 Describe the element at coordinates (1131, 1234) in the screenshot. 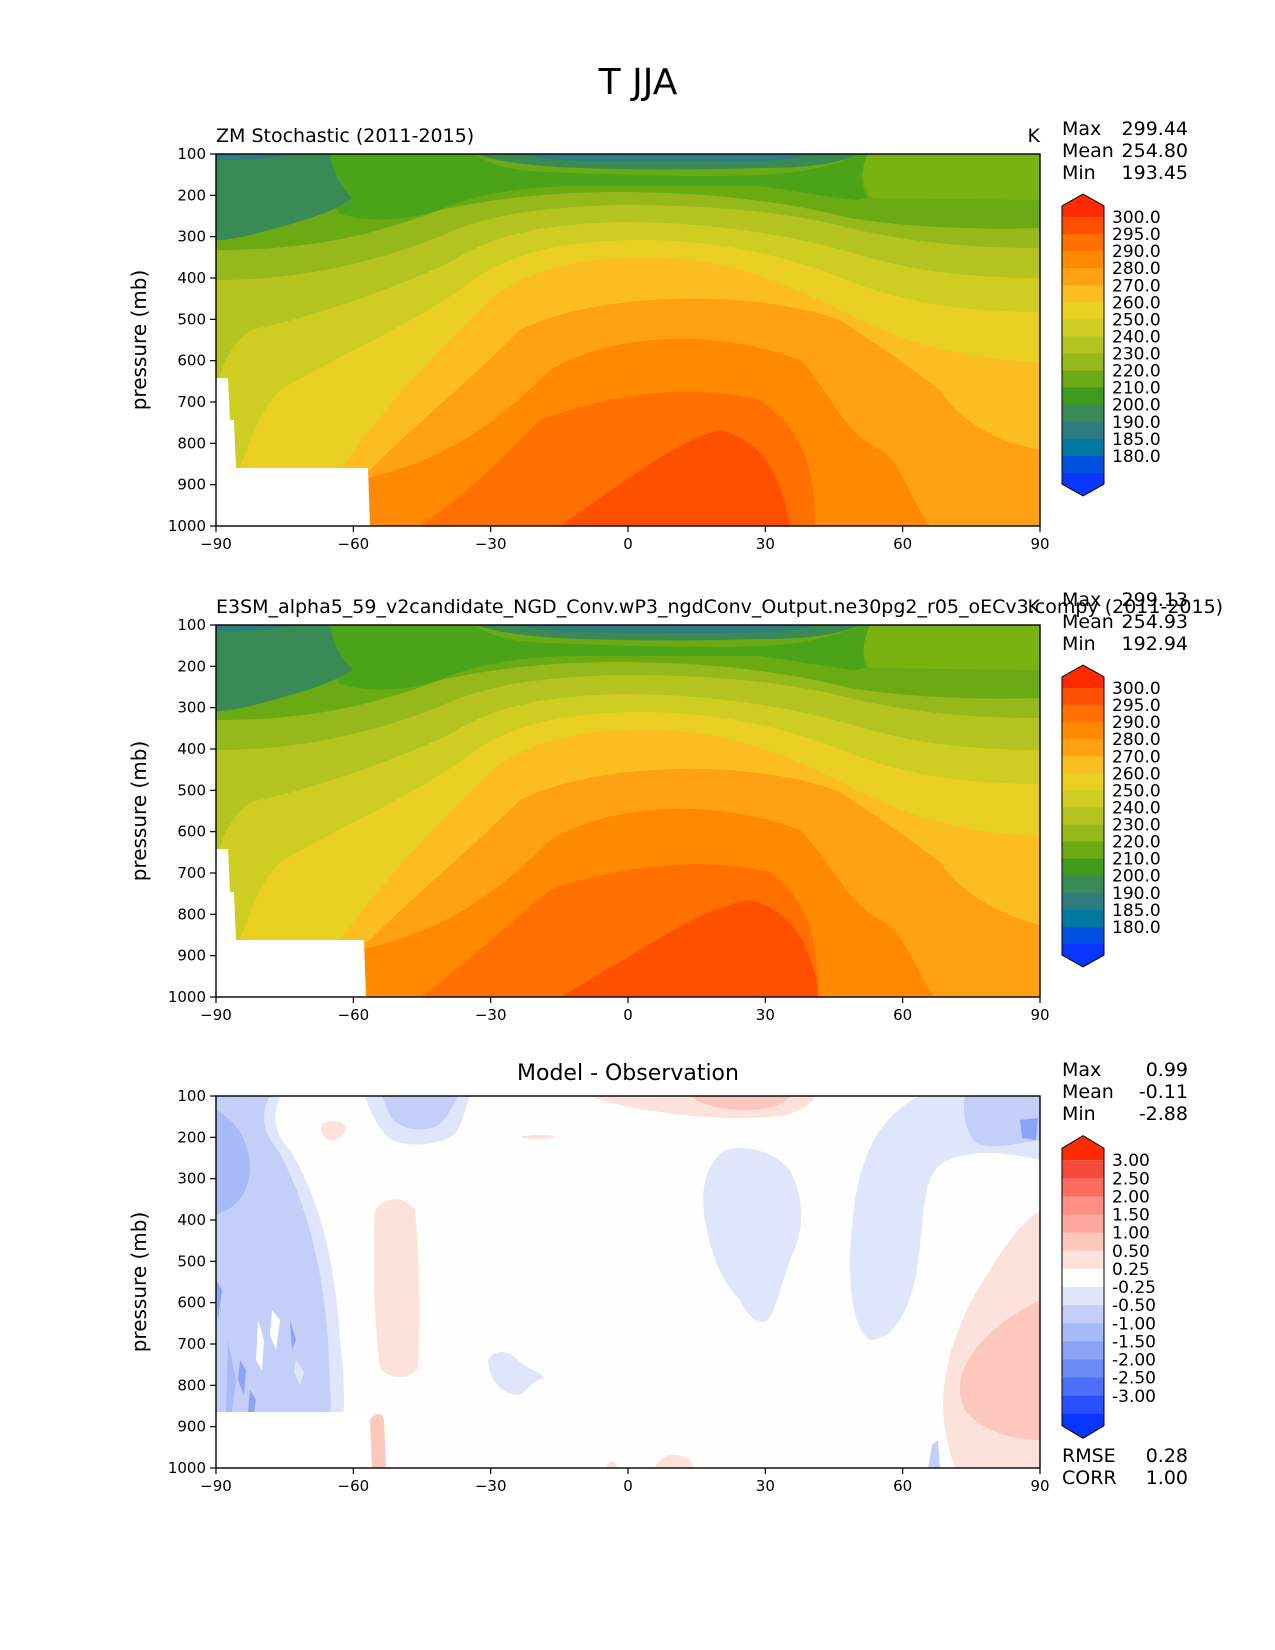

I see `colorbar-level-label: 1.00` at that location.